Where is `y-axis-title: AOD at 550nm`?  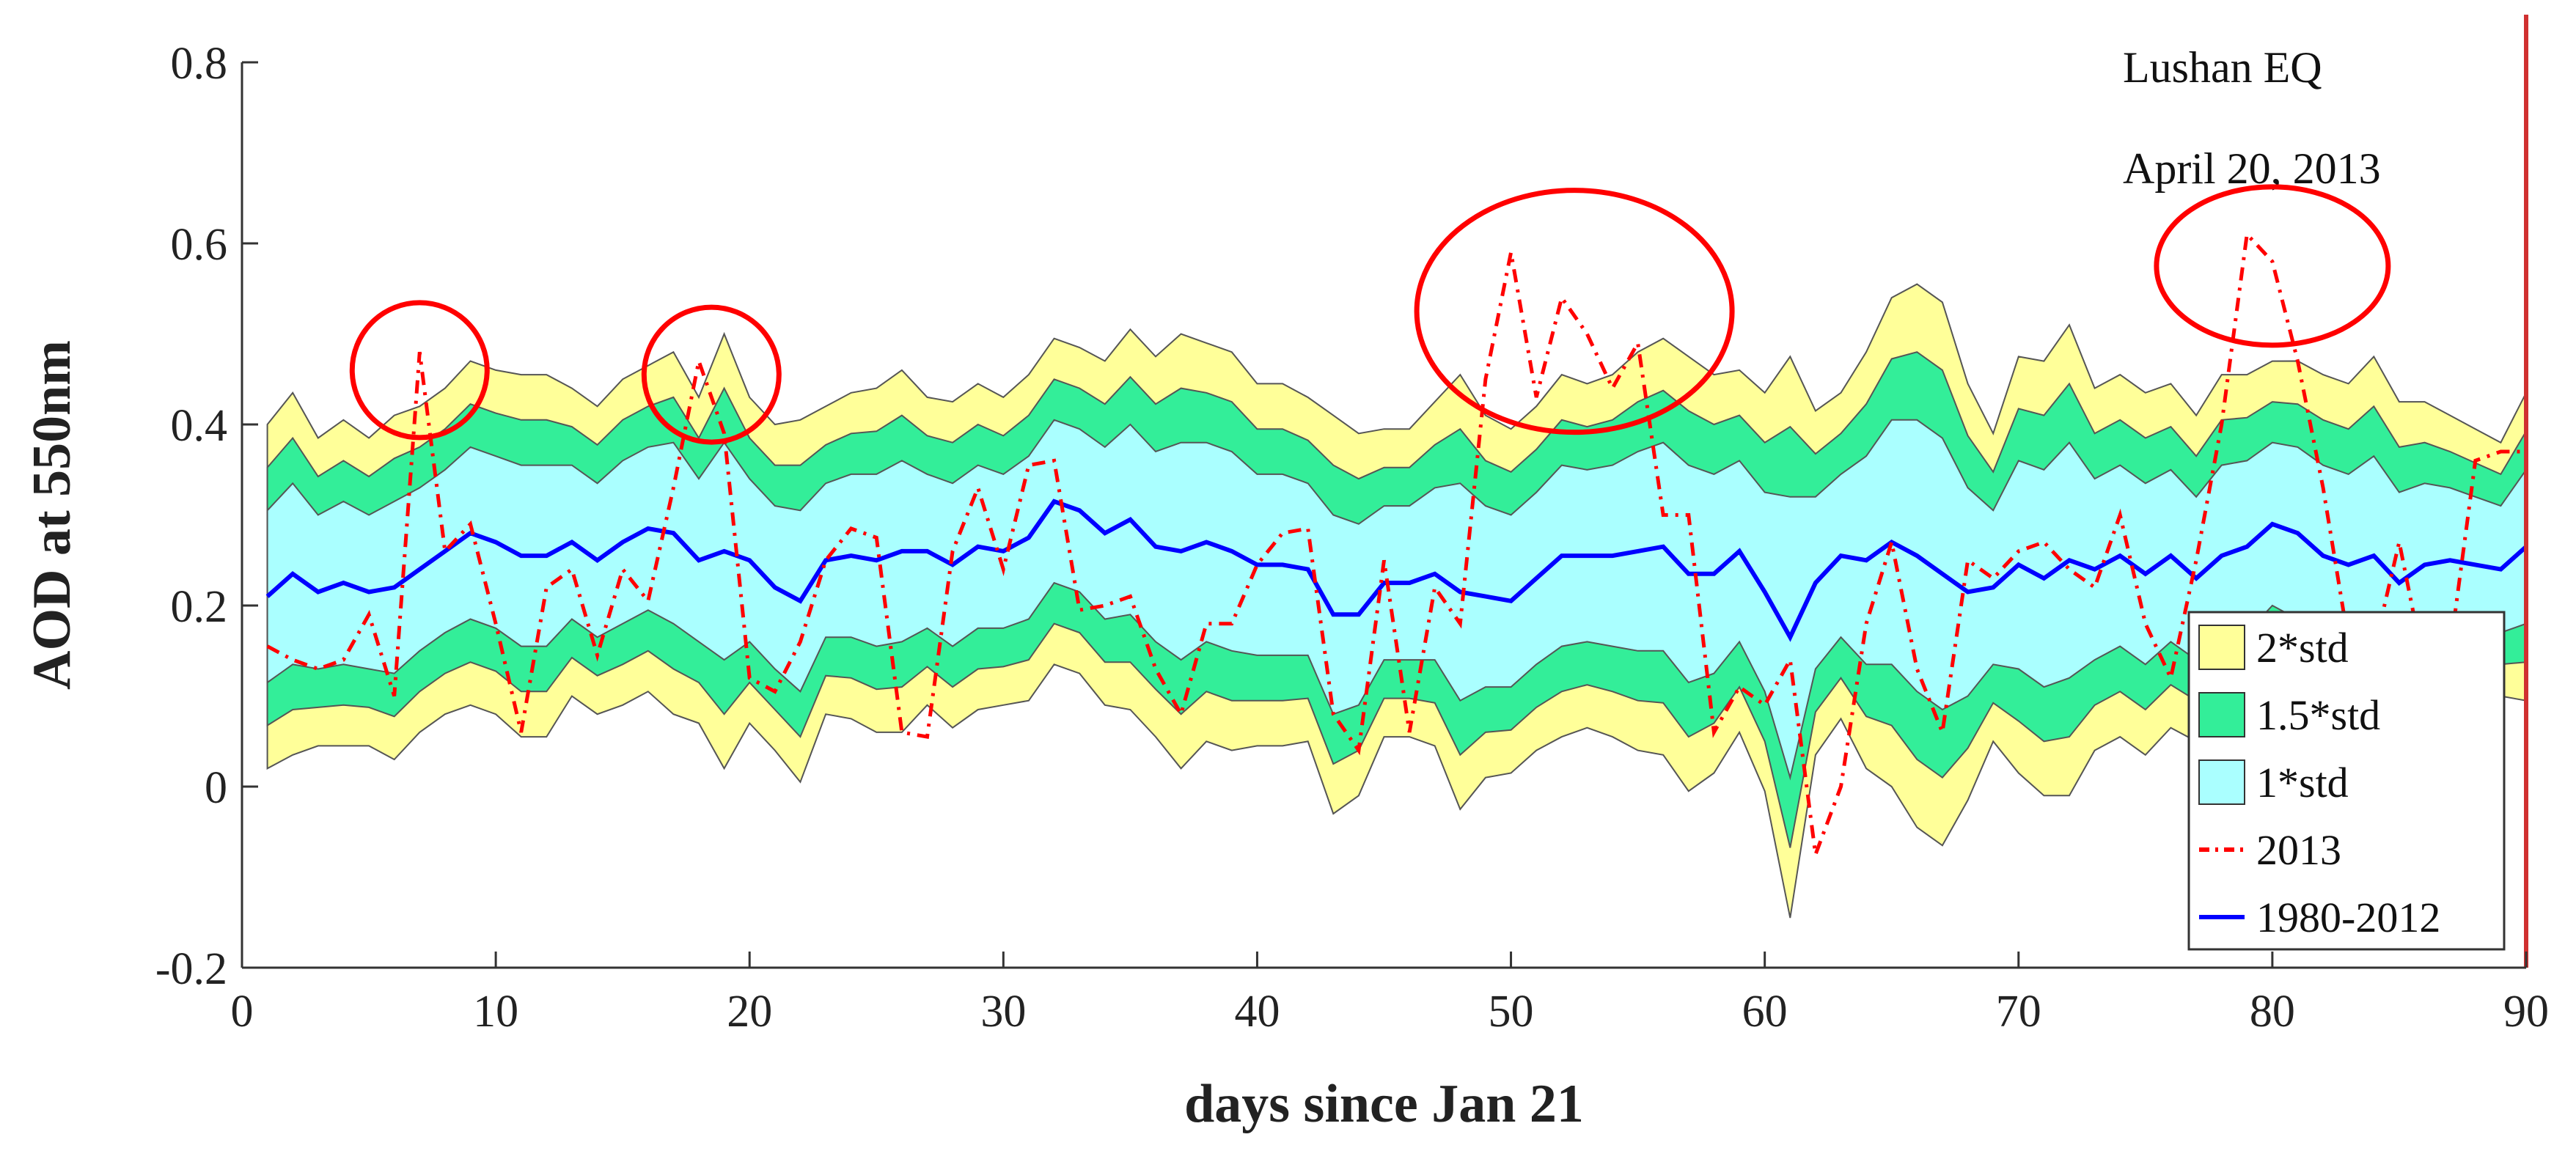 y-axis-title: AOD at 550nm is located at coordinates (52, 515).